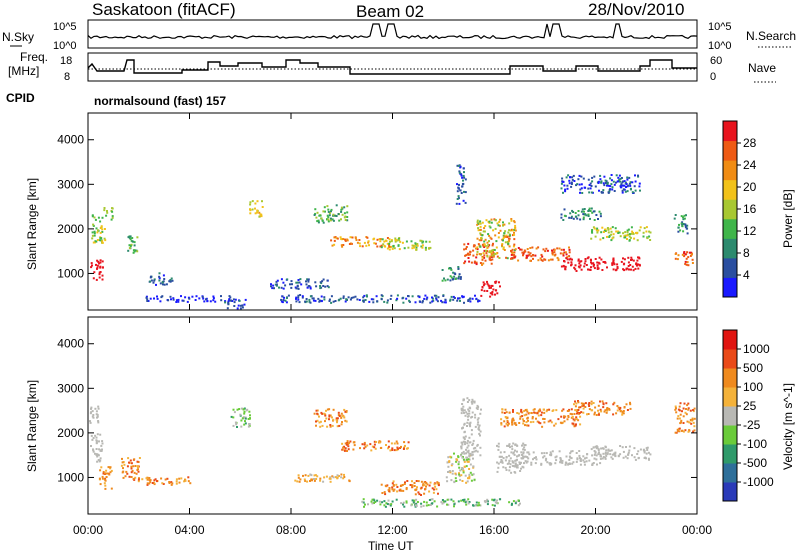  What do you see at coordinates (189, 530) in the screenshot?
I see `x-tick-label: 04:00` at bounding box center [189, 530].